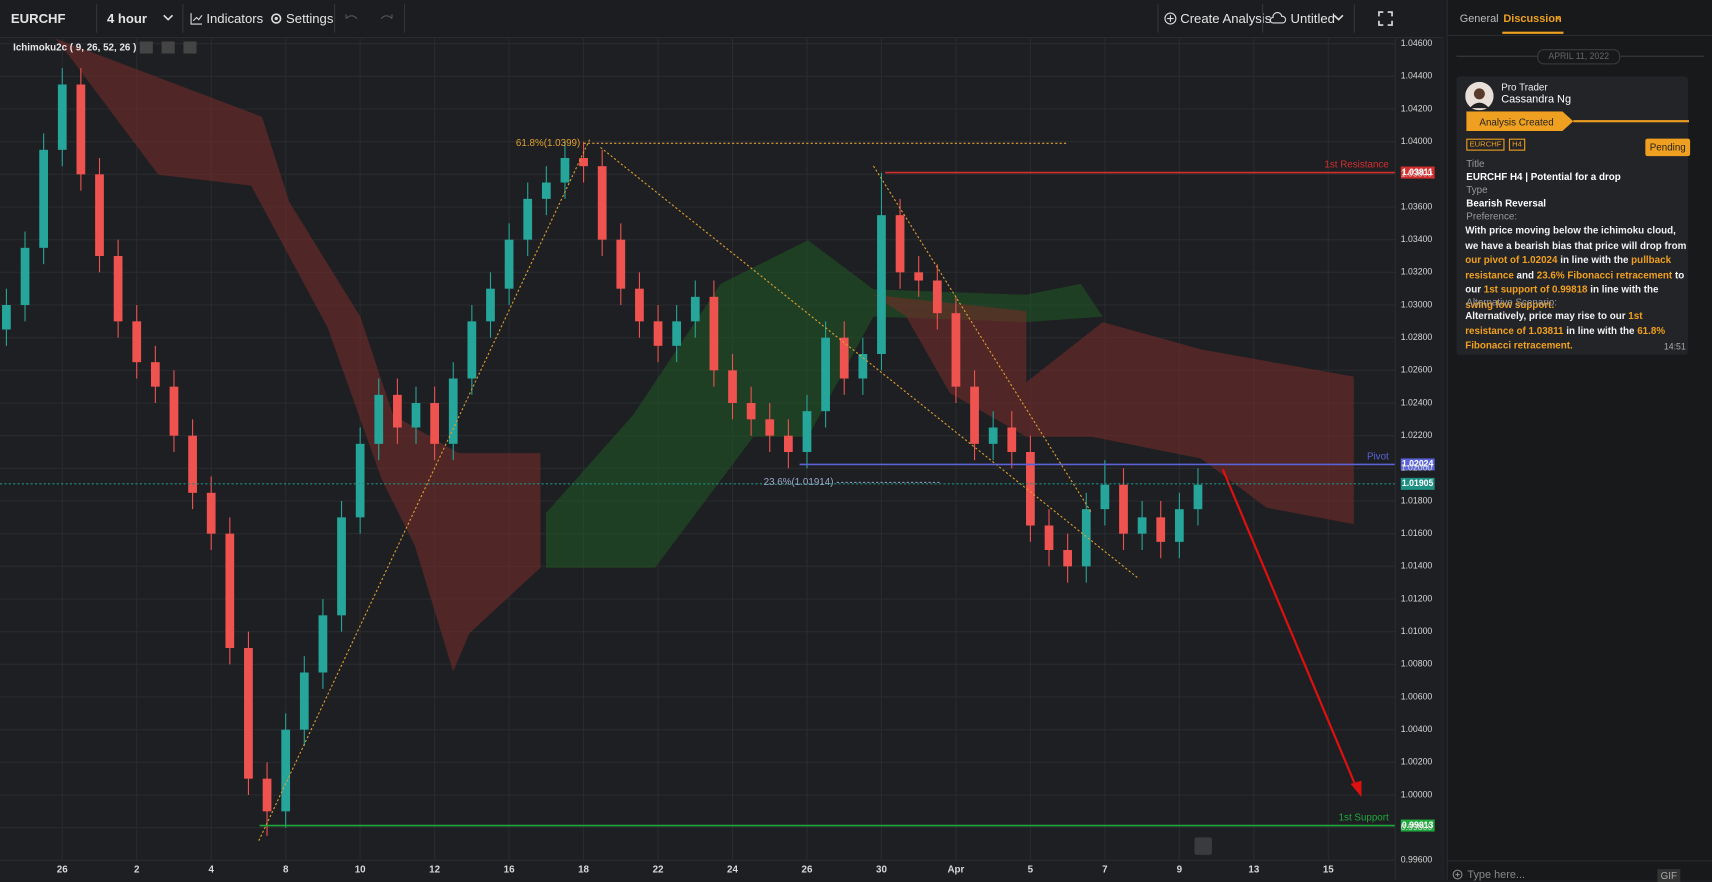 This screenshot has height=882, width=1712. What do you see at coordinates (1417, 43) in the screenshot?
I see `y-tick-label: 1.04600` at bounding box center [1417, 43].